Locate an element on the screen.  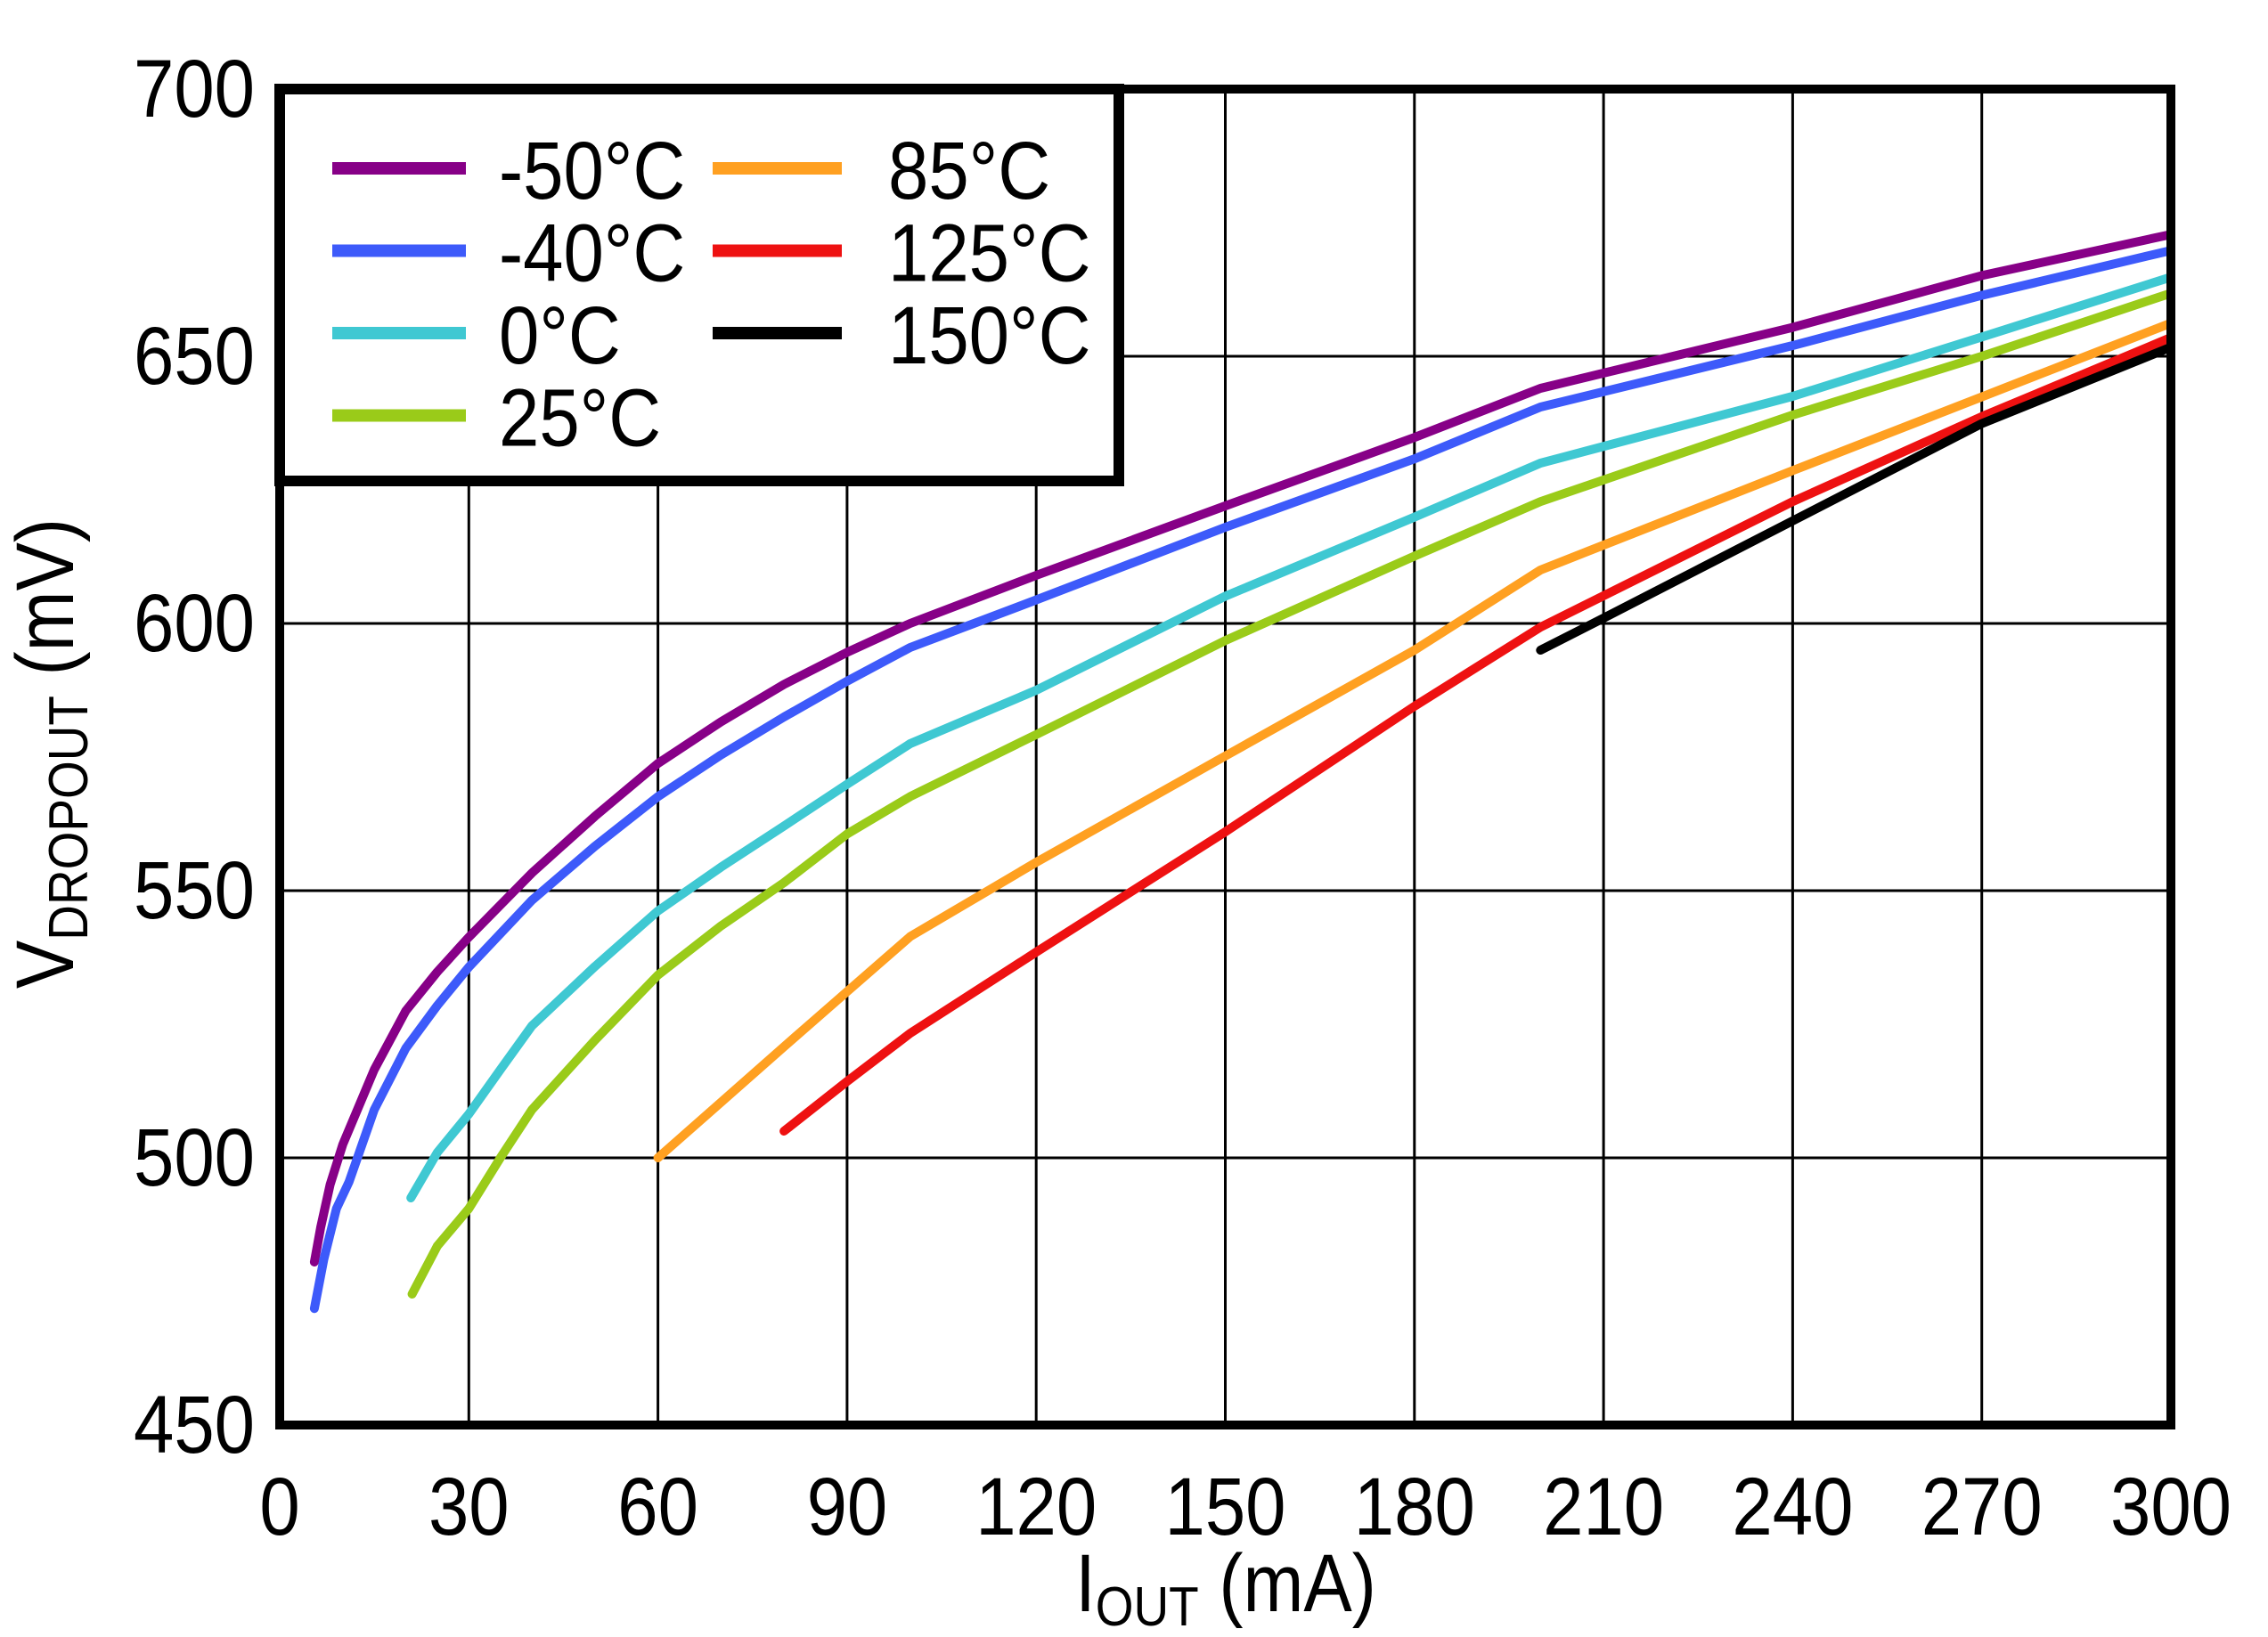
svg-text: -50°C is located at coordinates (592, 170).